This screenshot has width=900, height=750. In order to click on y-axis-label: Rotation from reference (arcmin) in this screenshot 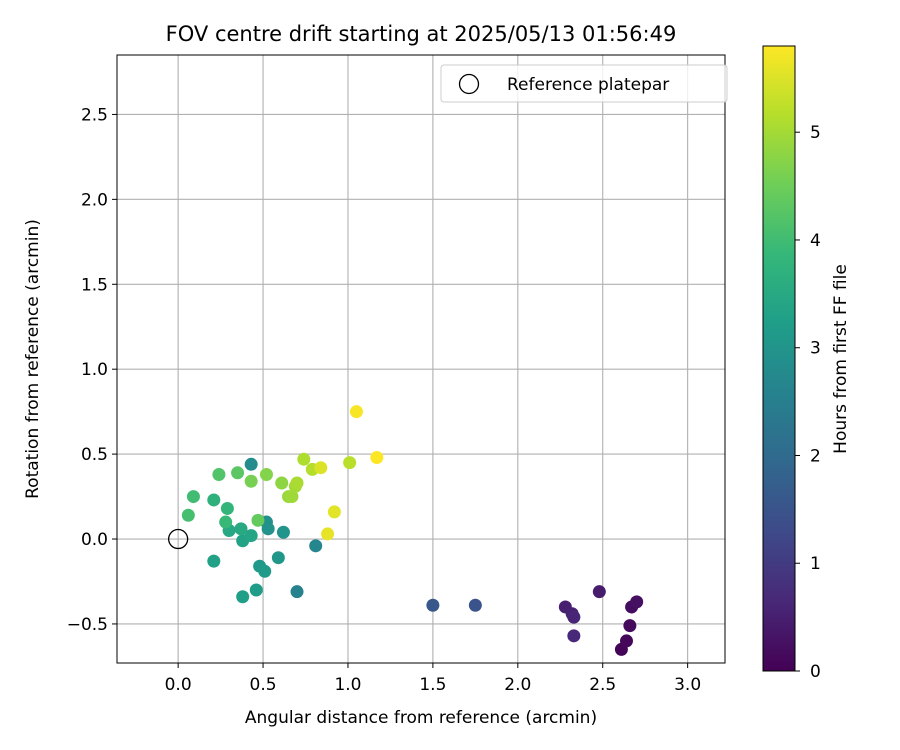, I will do `click(33, 359)`.